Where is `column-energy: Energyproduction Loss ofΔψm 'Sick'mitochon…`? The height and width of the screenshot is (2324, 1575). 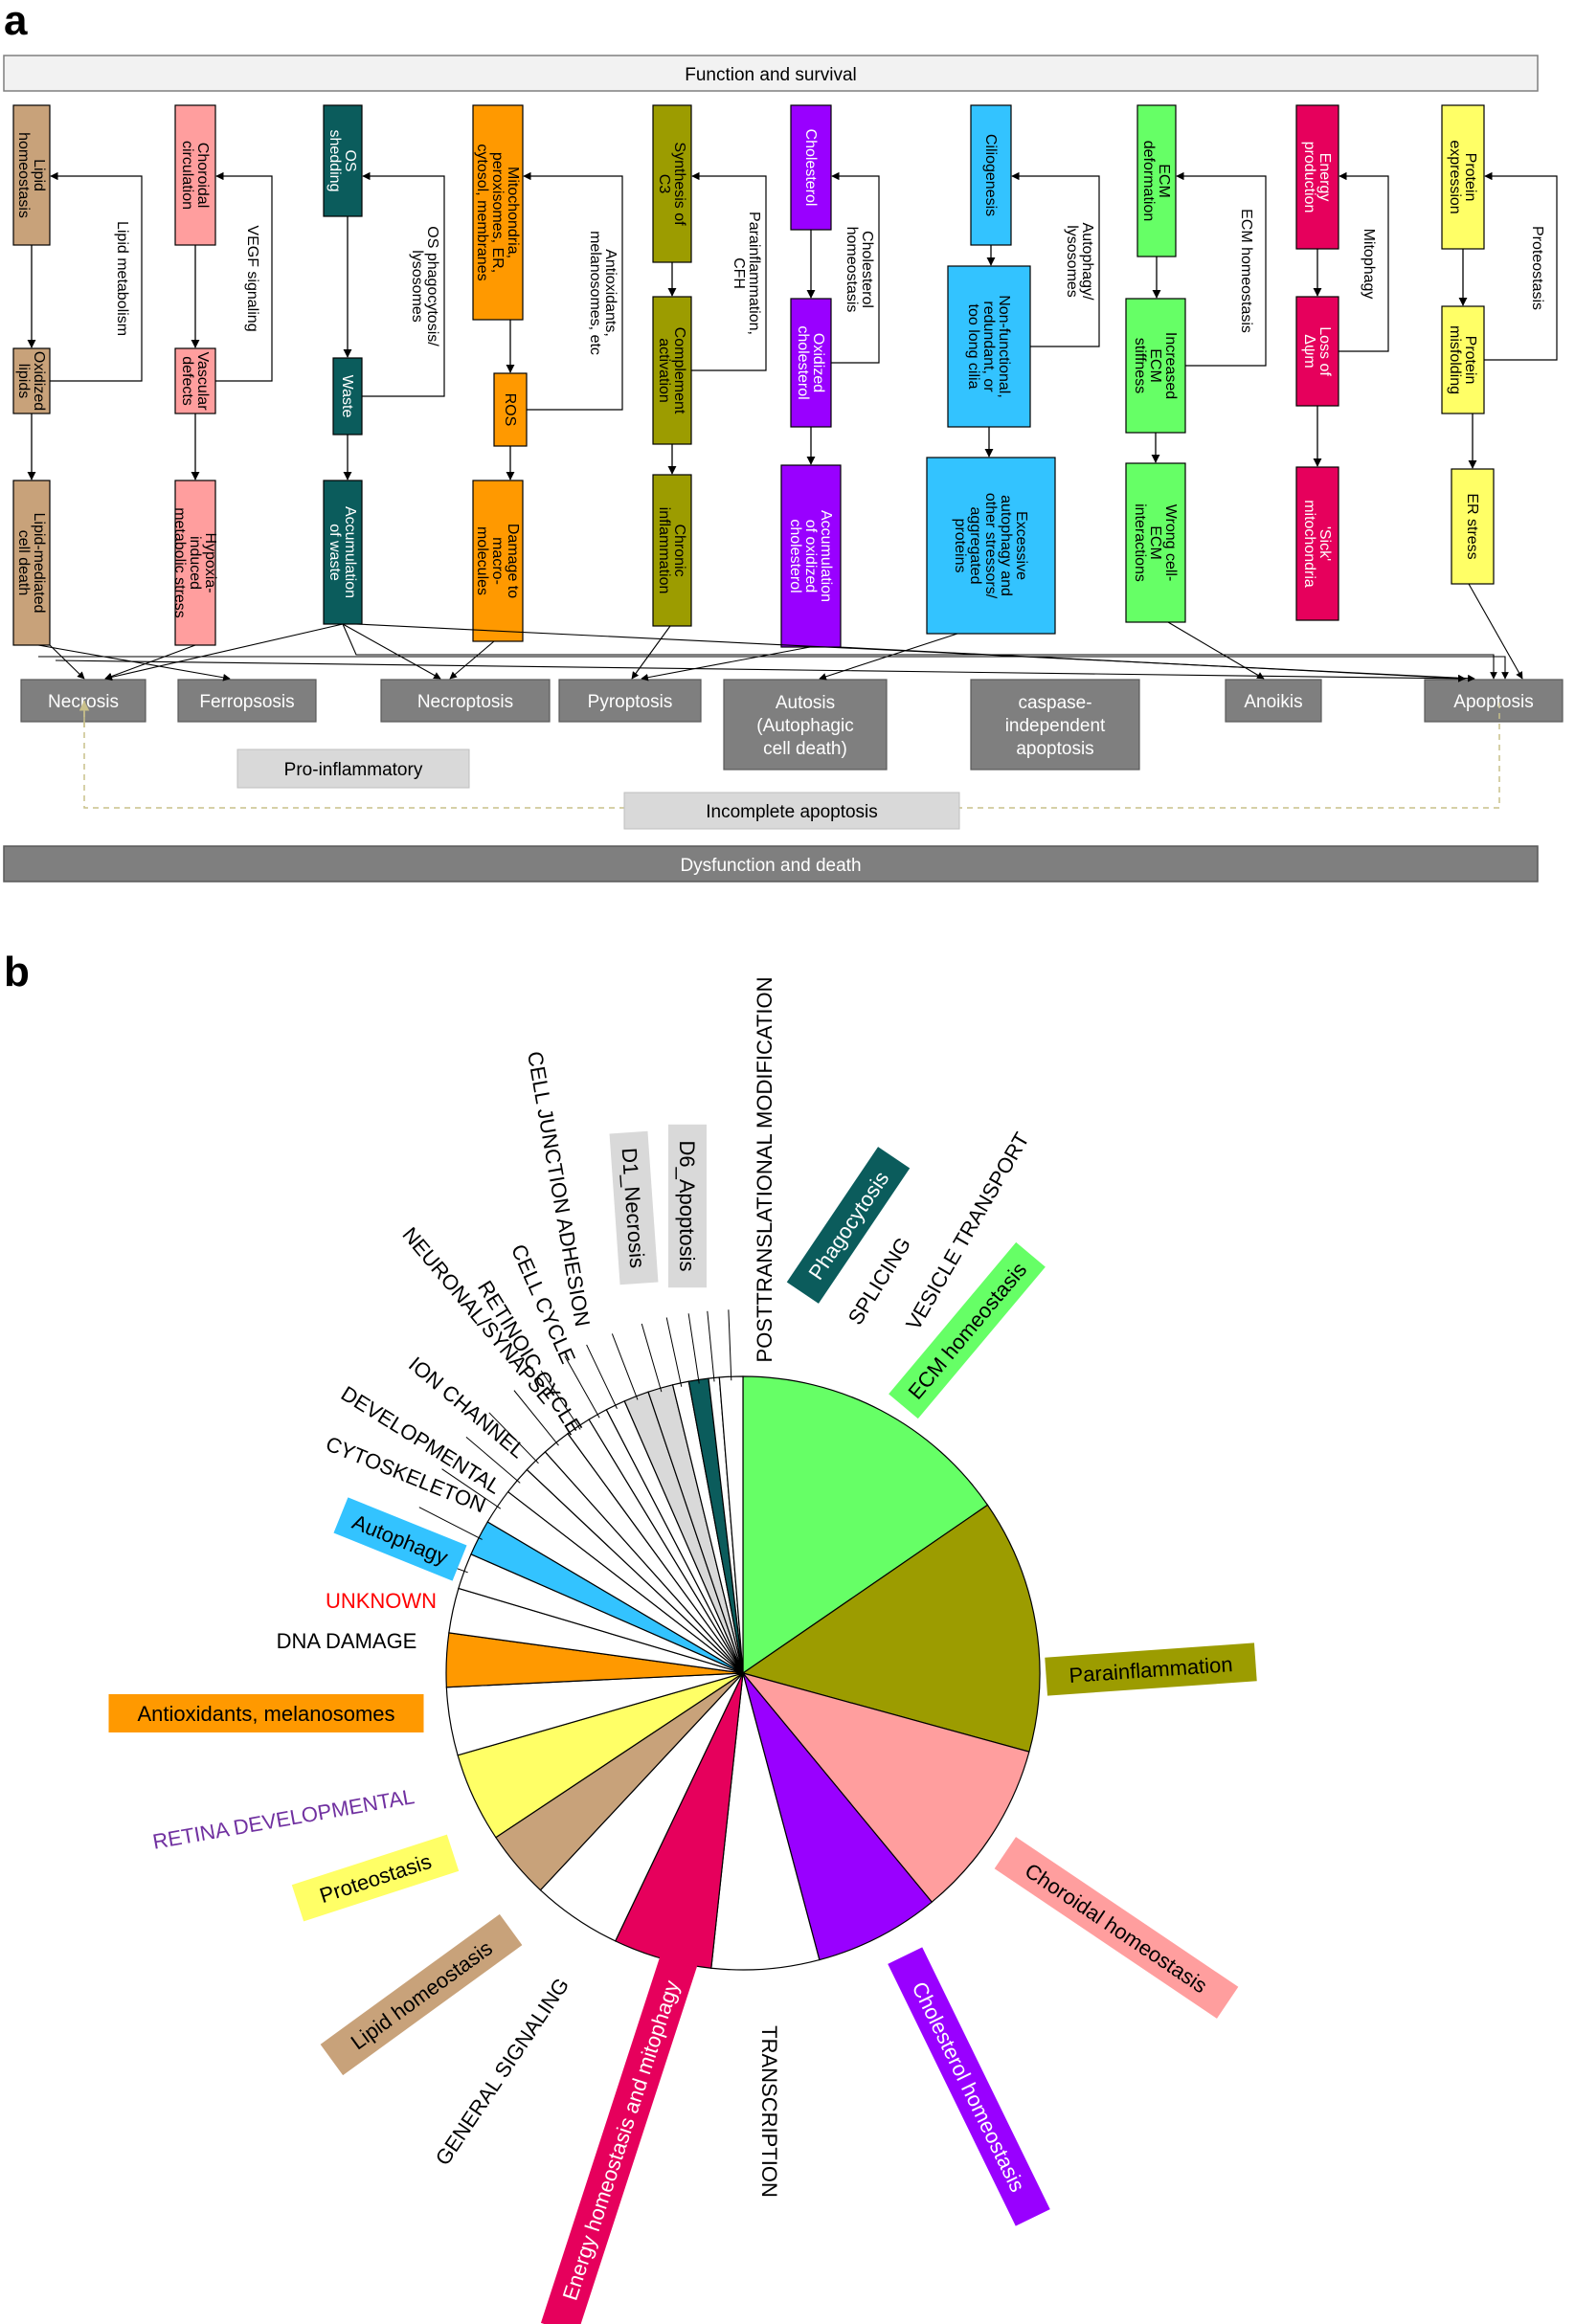 column-energy: Energyproduction Loss ofΔψm 'Sick'mitochon… is located at coordinates (1342, 362).